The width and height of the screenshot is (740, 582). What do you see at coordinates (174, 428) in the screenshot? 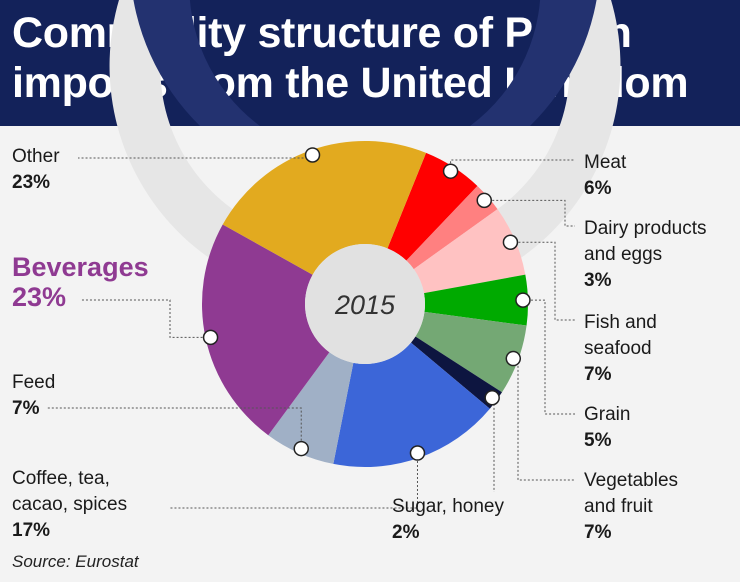
I see `leader-feed` at bounding box center [174, 428].